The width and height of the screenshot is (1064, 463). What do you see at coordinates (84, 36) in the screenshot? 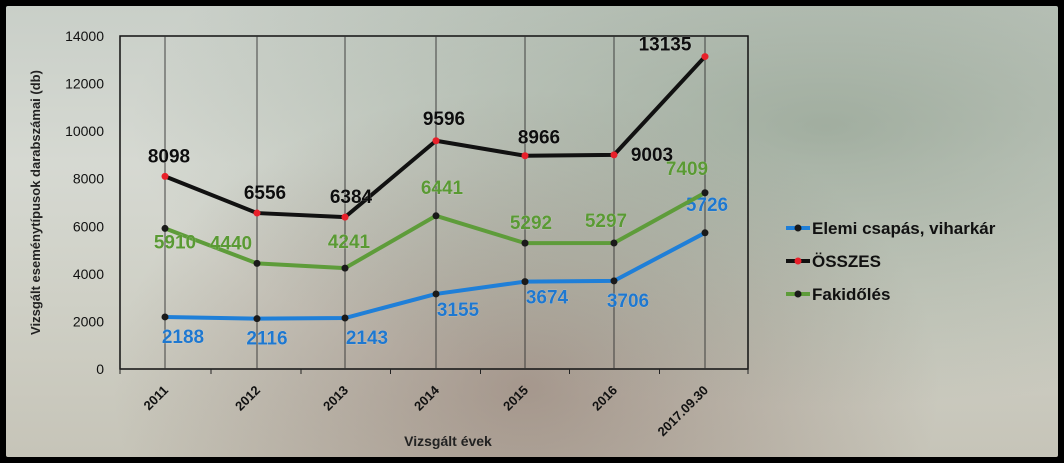
I see `y-tick-label: 14000` at bounding box center [84, 36].